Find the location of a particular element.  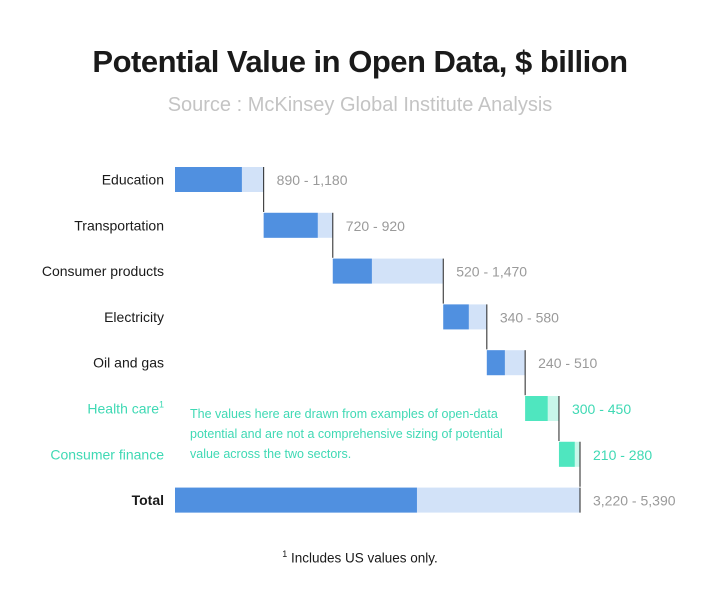

category-label-0: Education is located at coordinates (133, 180).